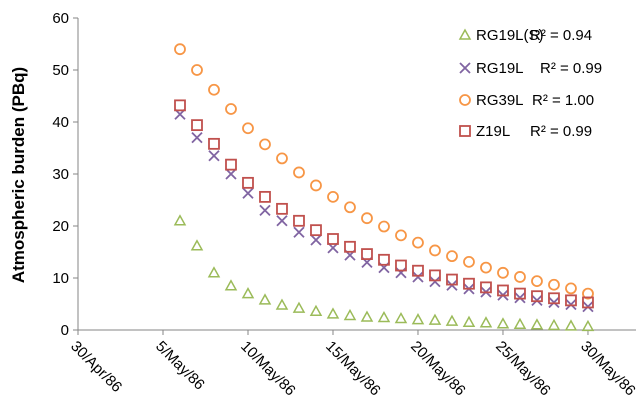 The height and width of the screenshot is (416, 642). What do you see at coordinates (96, 367) in the screenshot?
I see `x-tick-label: 30/Apr/86` at bounding box center [96, 367].